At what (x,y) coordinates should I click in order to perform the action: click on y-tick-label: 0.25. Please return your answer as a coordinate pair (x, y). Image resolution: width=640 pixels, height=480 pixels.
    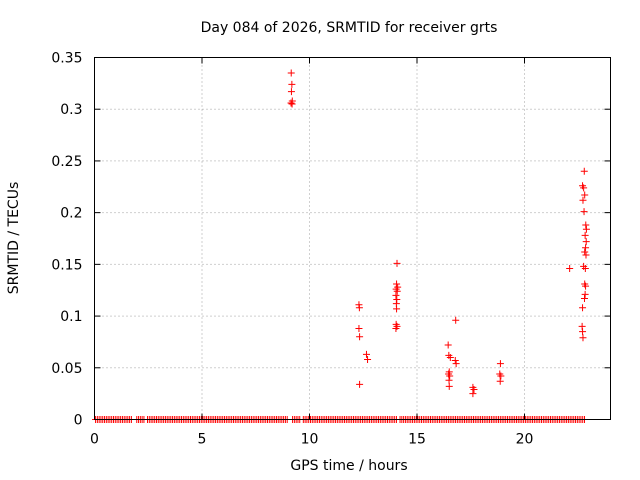
    Looking at the image, I should click on (66, 162).